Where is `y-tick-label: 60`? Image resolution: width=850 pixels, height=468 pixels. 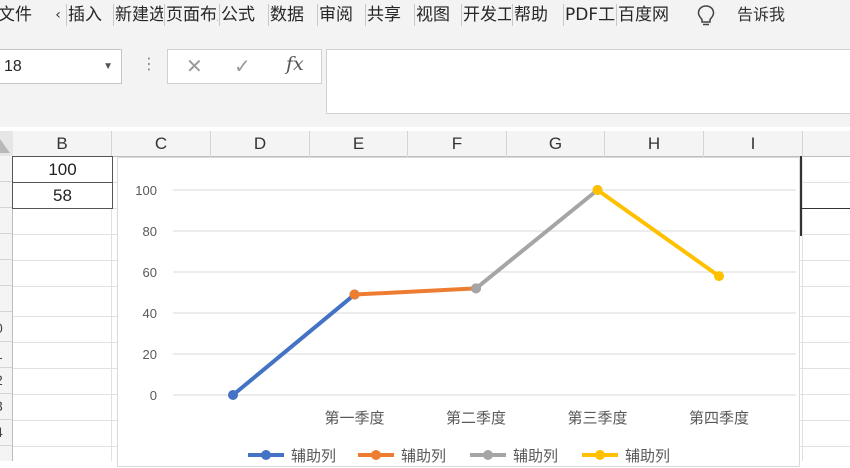
y-tick-label: 60 is located at coordinates (150, 272).